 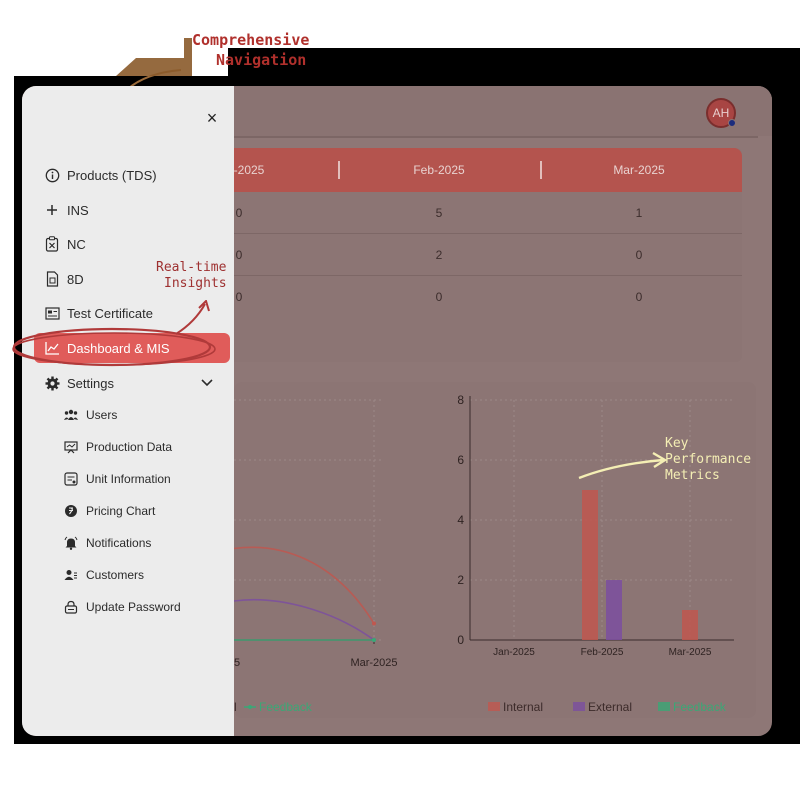 What do you see at coordinates (460, 400) in the screenshot?
I see `y-tick-label: 8` at bounding box center [460, 400].